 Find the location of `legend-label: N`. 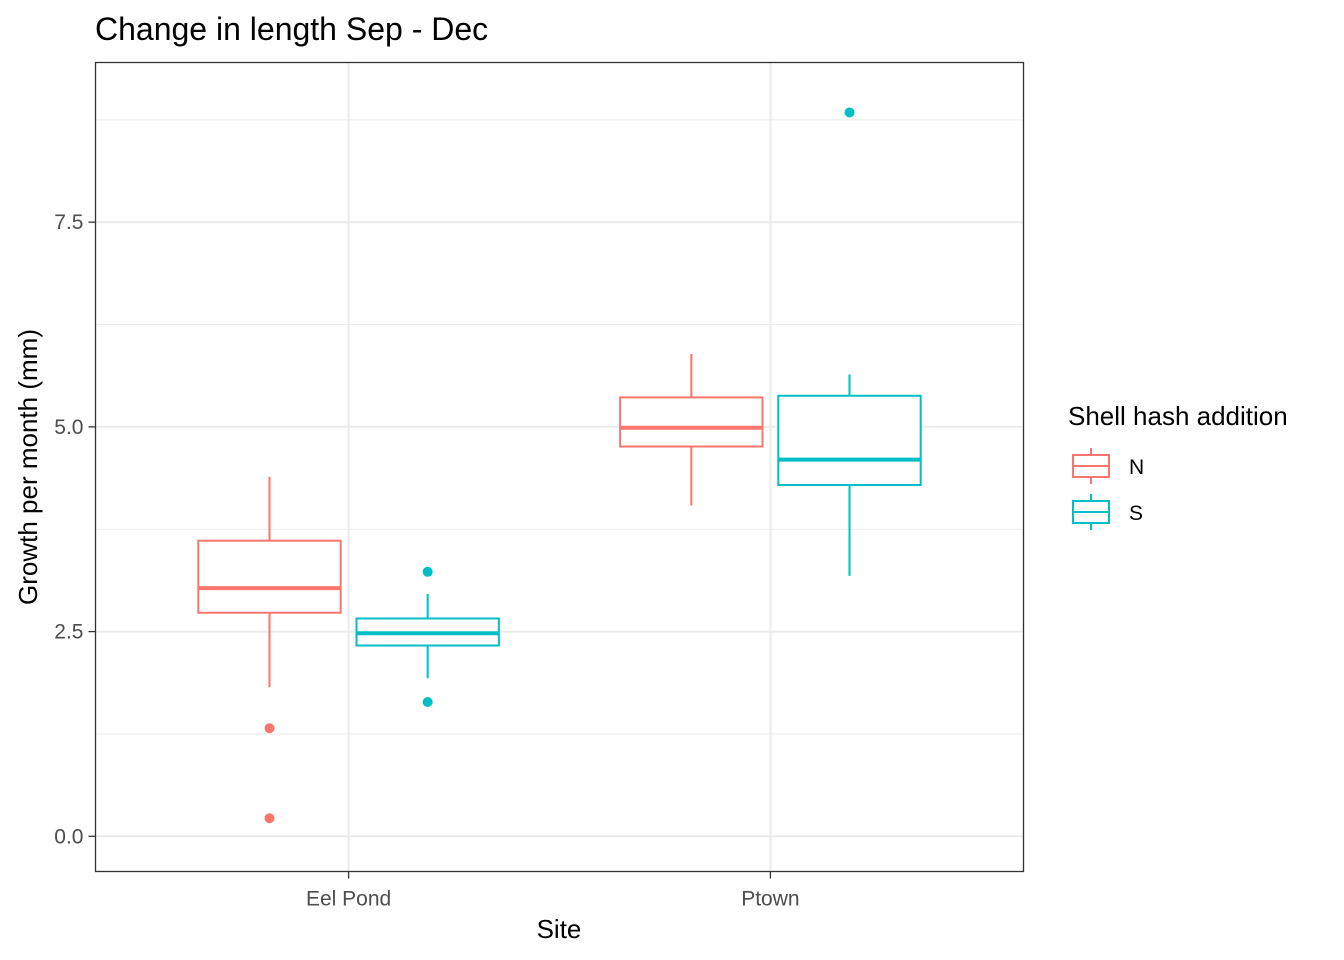

legend-label: N is located at coordinates (1136, 467).